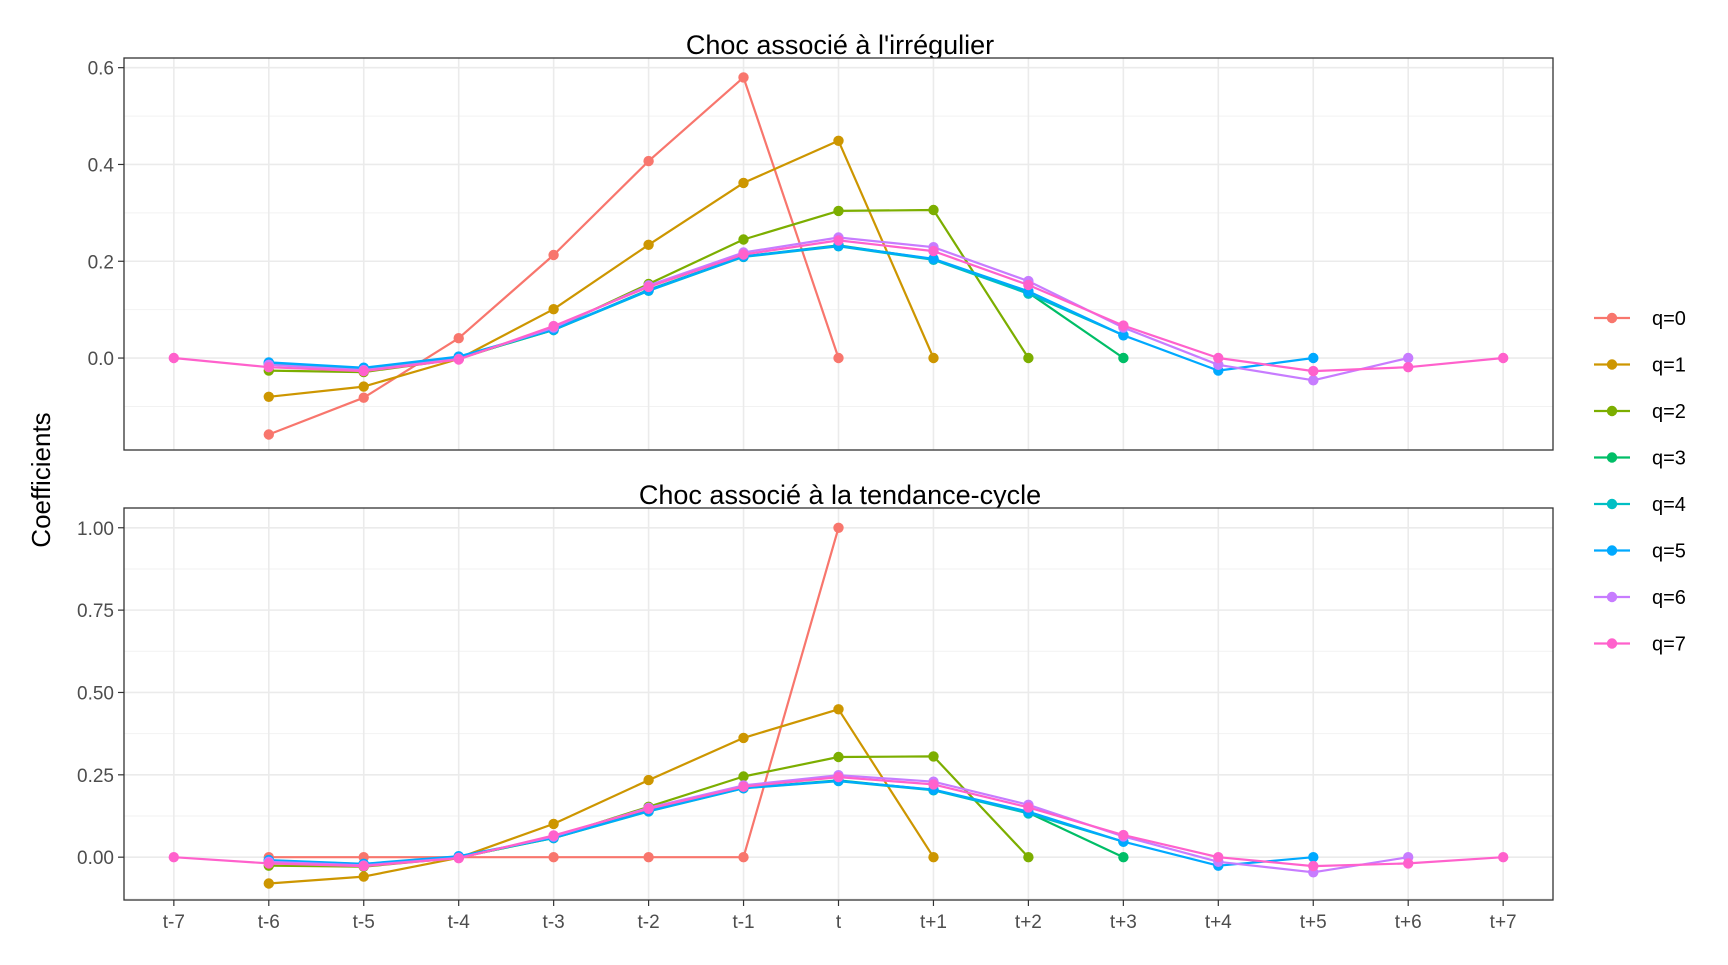 This screenshot has width=1728, height=965. What do you see at coordinates (933, 922) in the screenshot?
I see `x-tick-label: t+1` at bounding box center [933, 922].